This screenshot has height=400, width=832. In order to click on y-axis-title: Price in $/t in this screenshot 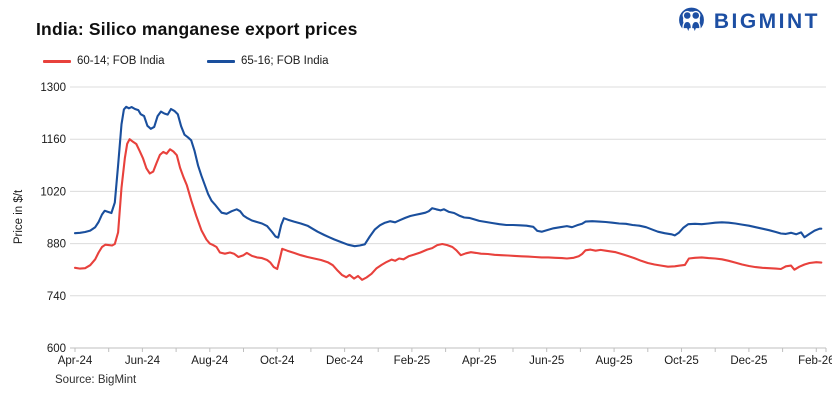, I will do `click(19, 216)`.